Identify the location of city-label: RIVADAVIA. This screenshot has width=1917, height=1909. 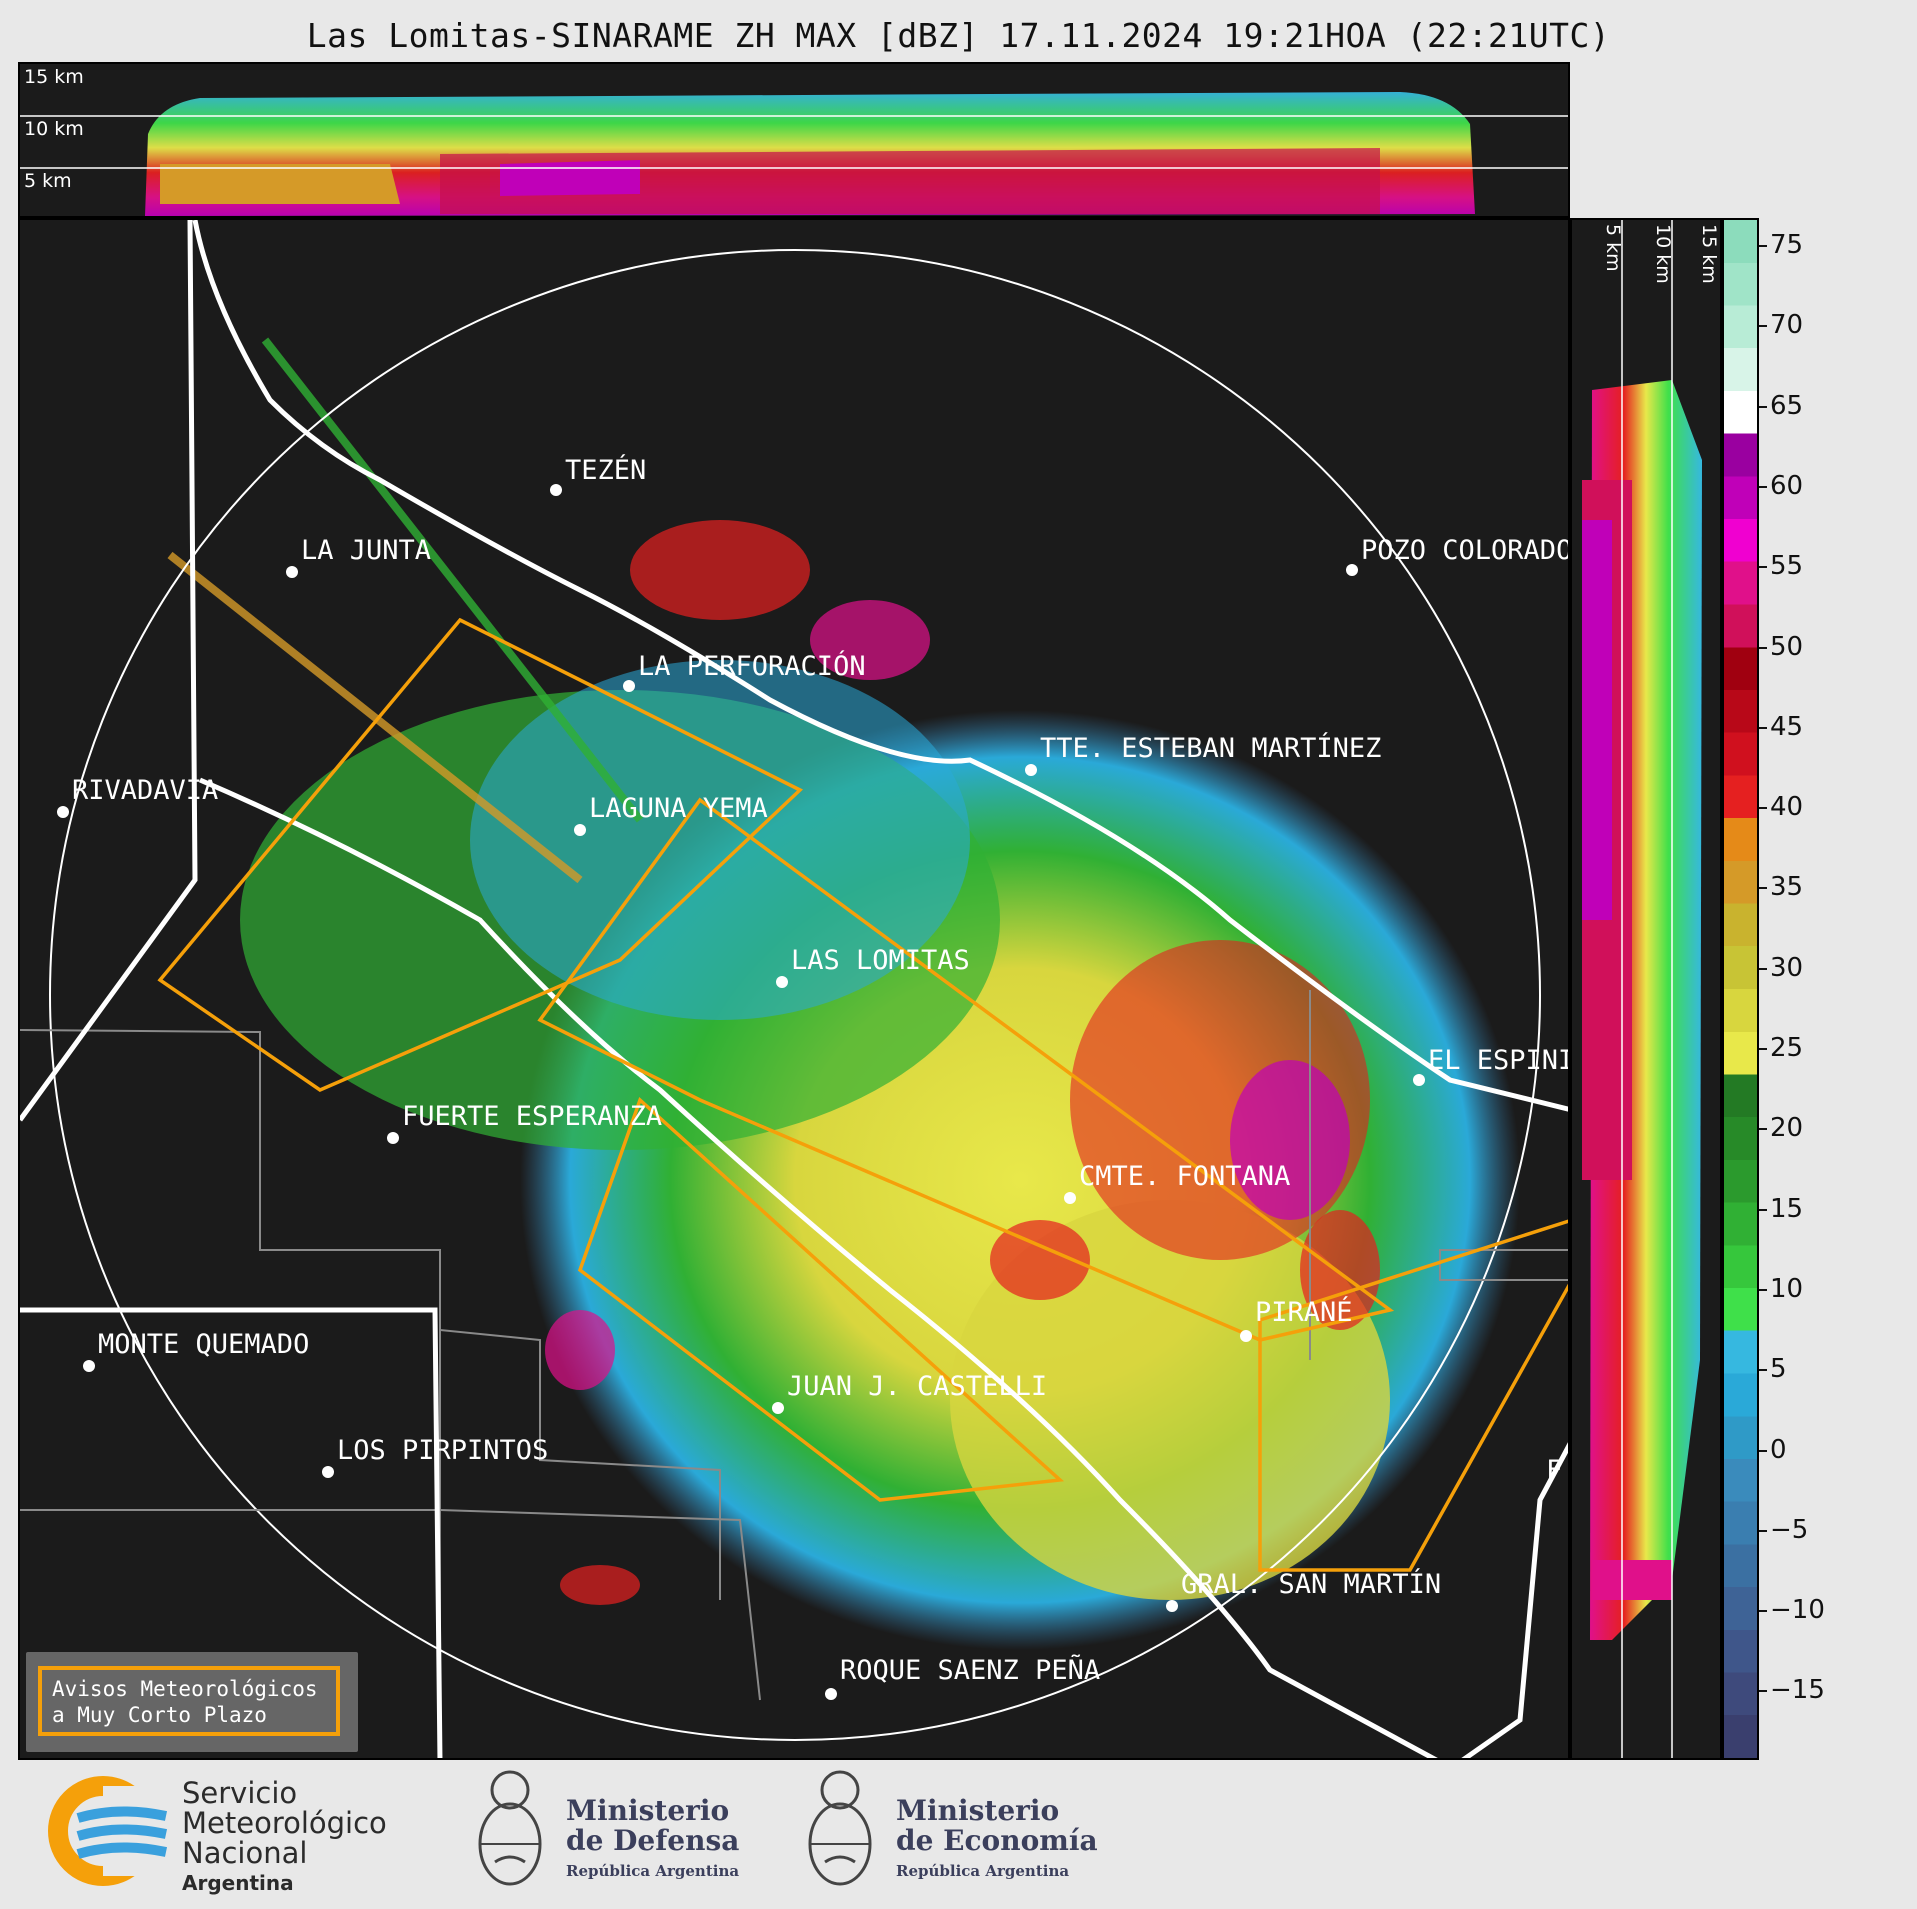
(145, 790).